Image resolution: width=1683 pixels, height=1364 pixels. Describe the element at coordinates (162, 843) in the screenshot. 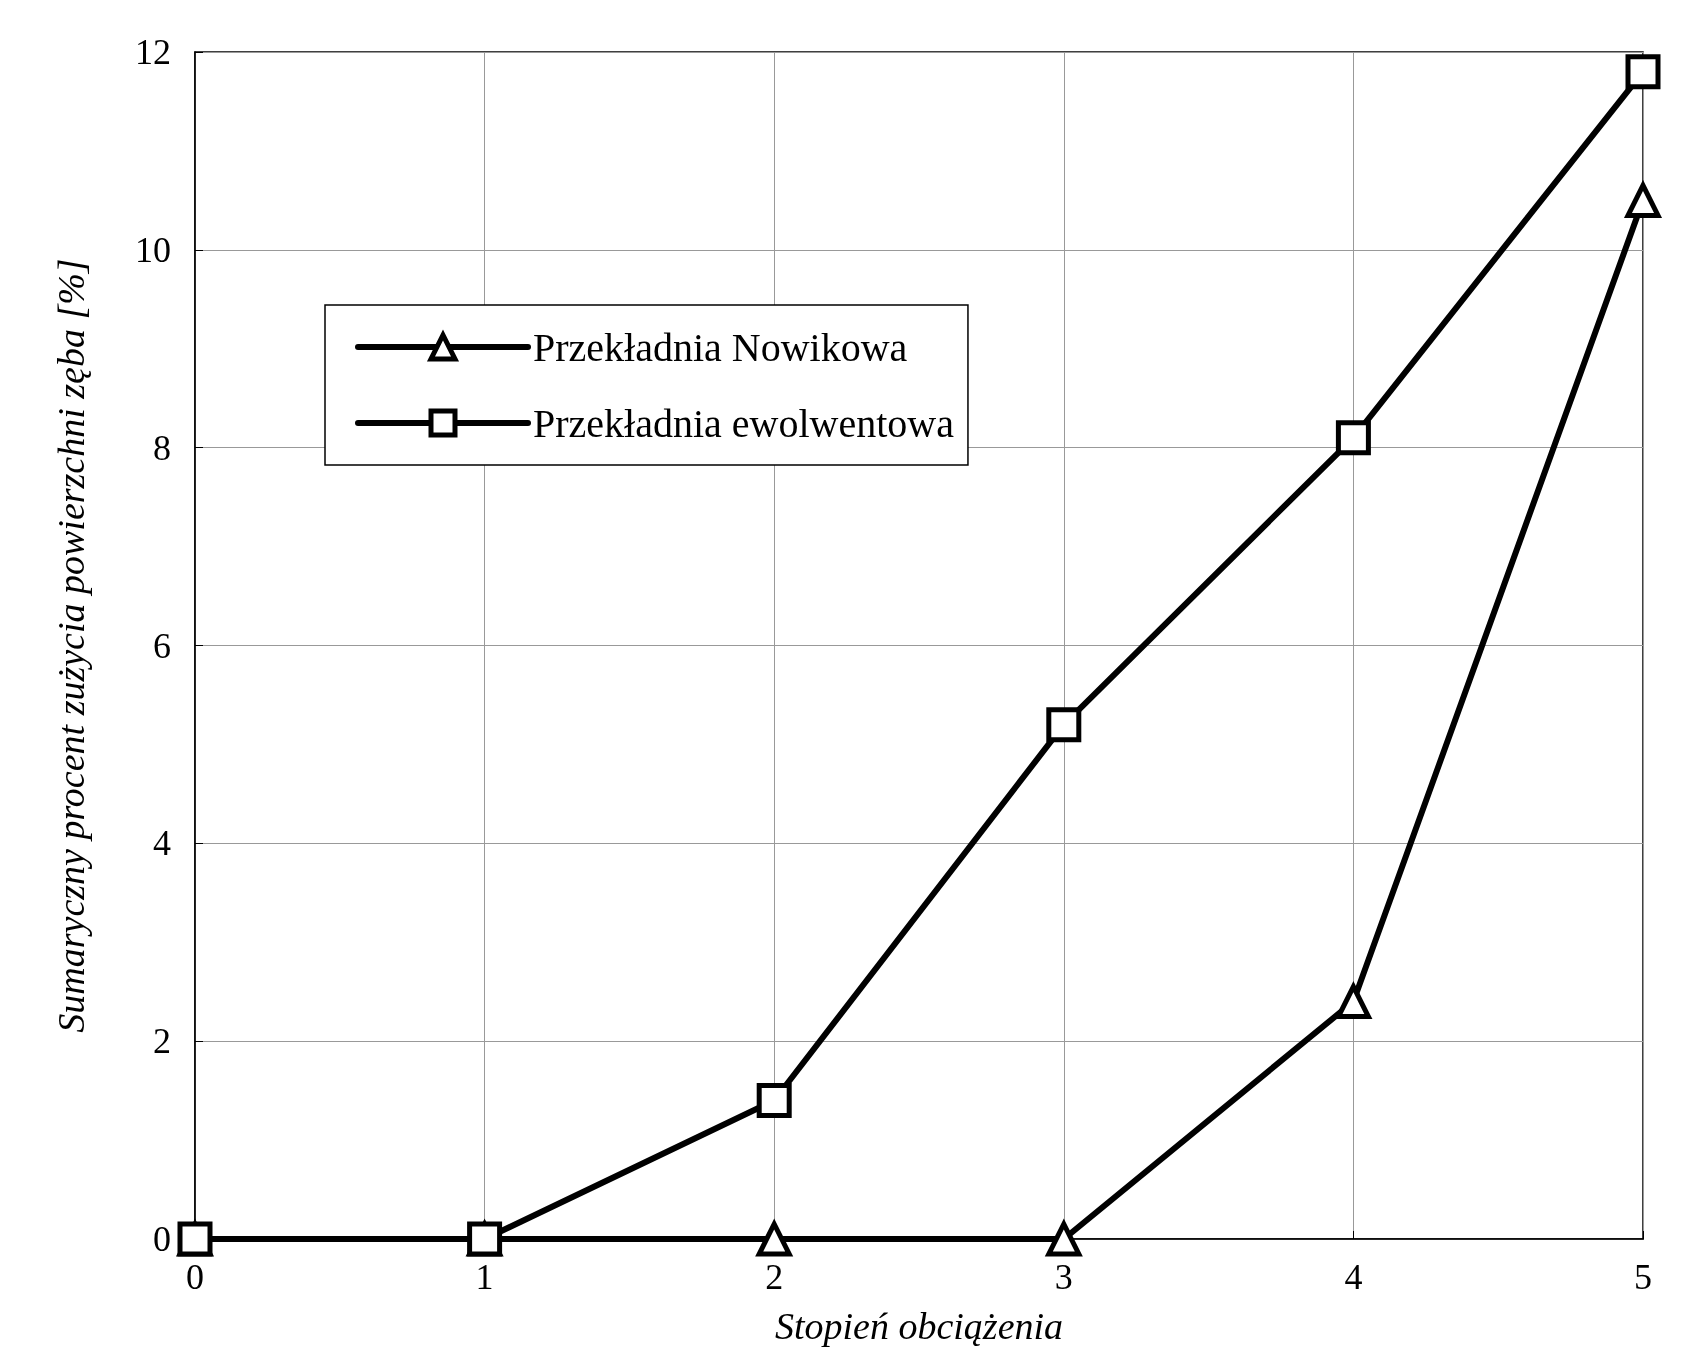

I see `y-tick-label: 4` at that location.